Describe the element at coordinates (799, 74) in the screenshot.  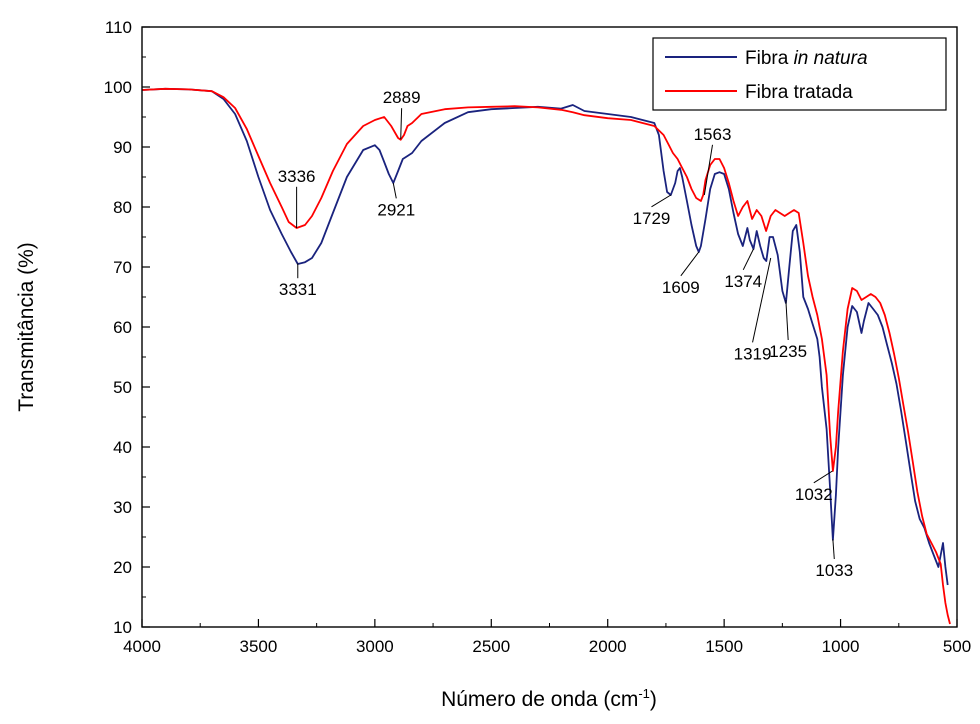
I see `legend: Fibra in natura Fibra tratada` at that location.